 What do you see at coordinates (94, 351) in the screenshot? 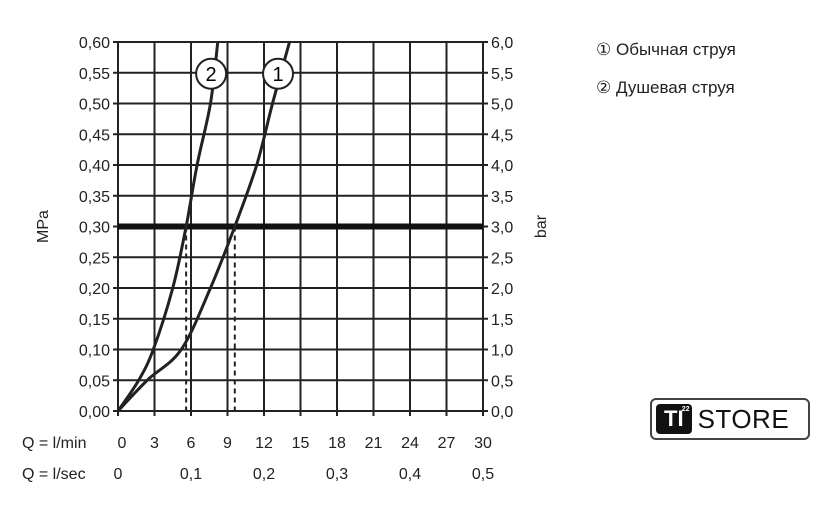
I see `y-tick-label-left: 0,10` at bounding box center [94, 351].